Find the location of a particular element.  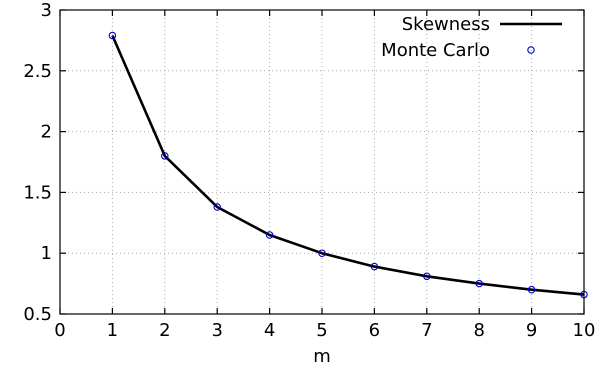

x-tick-label: 10 is located at coordinates (584, 330).